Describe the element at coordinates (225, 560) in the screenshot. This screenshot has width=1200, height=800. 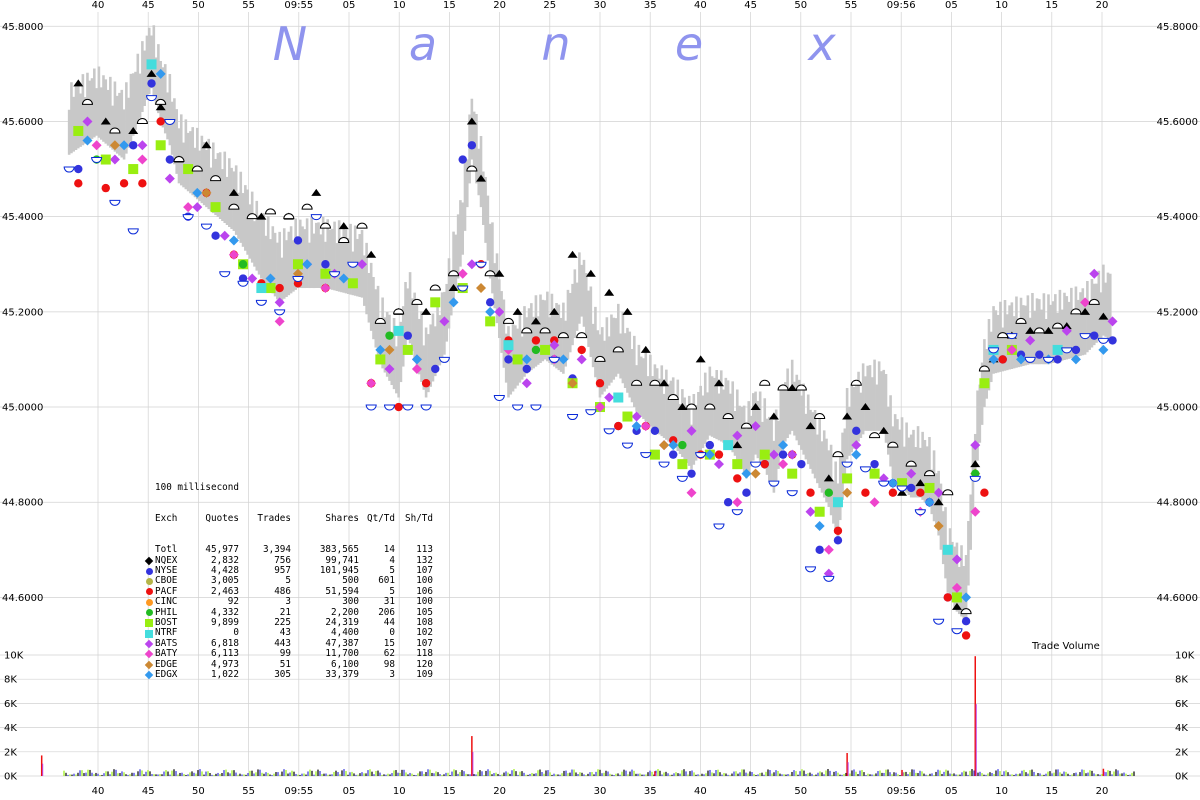
I see `stats-cell-quotes: 2,832` at that location.